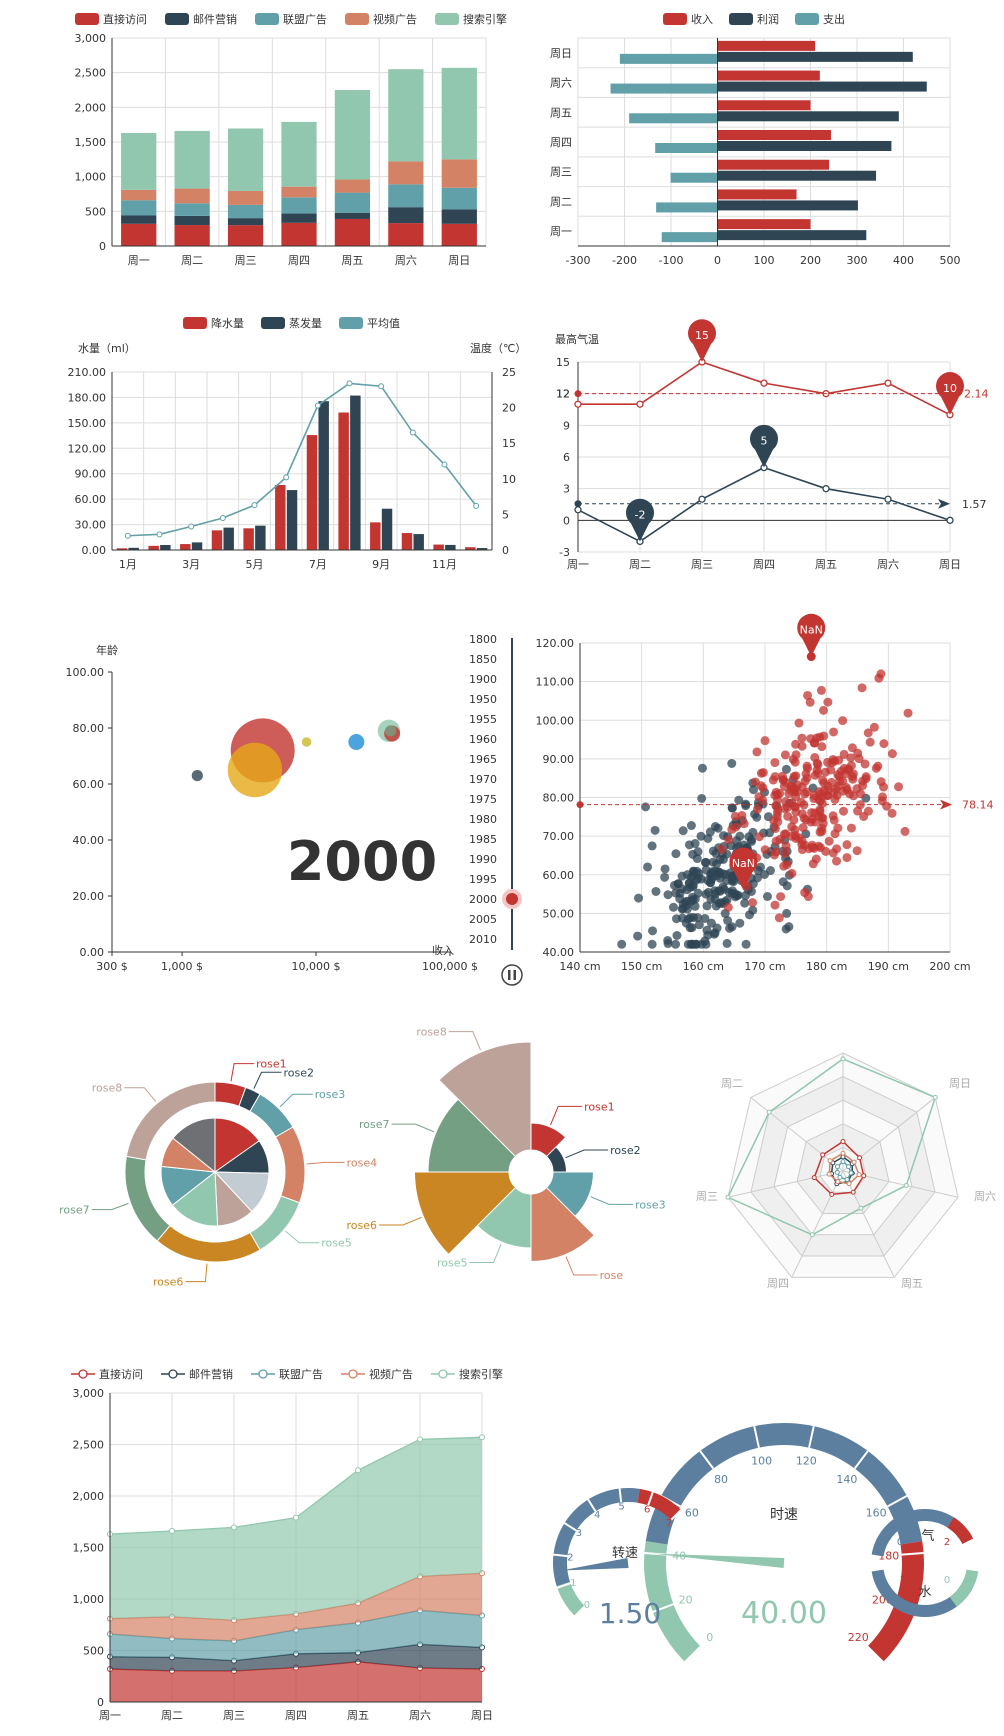 The width and height of the screenshot is (1004, 1736). What do you see at coordinates (330, 1094) in the screenshot?
I see `slice-label: rose3` at bounding box center [330, 1094].